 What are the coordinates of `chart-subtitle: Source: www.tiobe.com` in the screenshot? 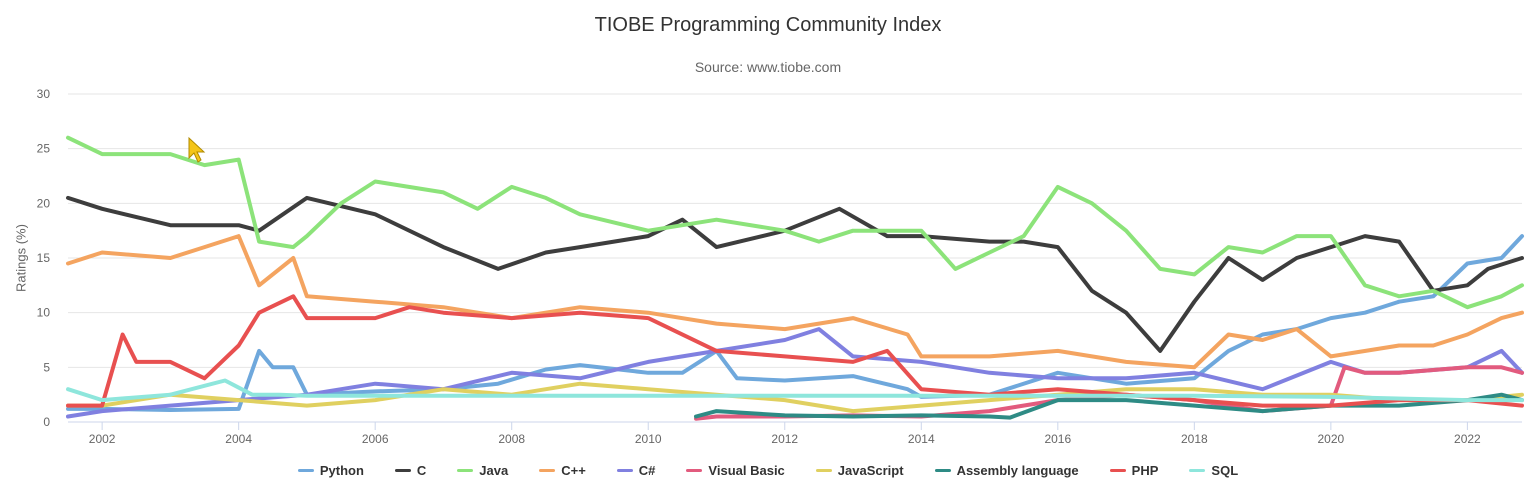 It's located at (768, 67).